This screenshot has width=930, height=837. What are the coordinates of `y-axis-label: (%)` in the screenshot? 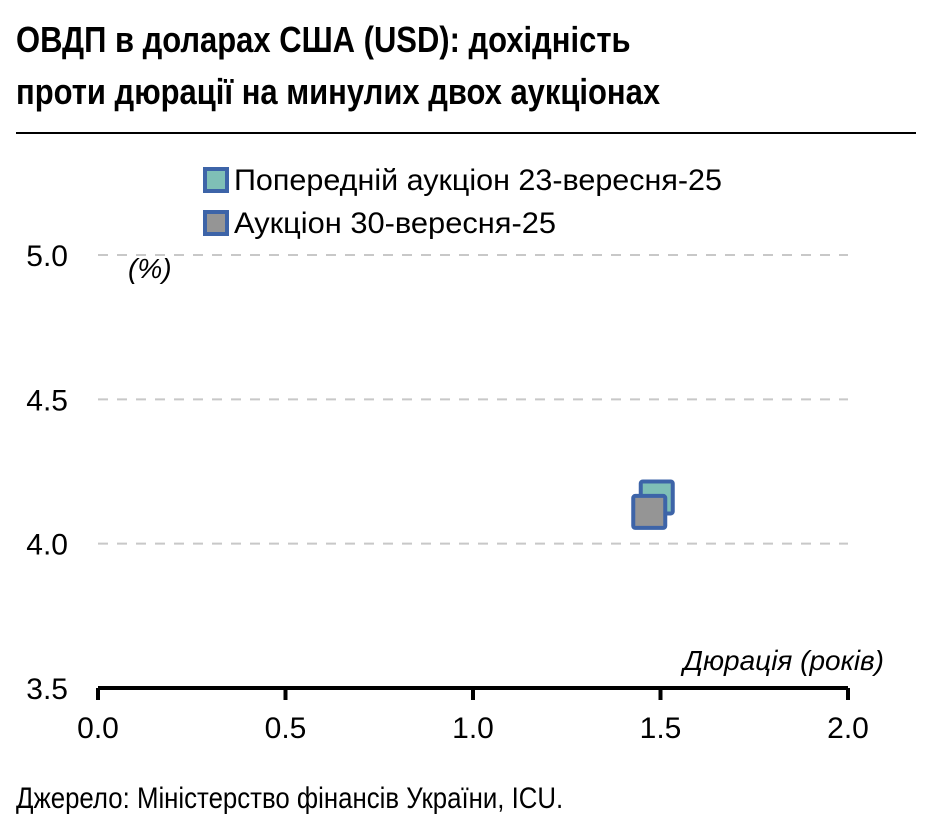 It's located at (150, 268).